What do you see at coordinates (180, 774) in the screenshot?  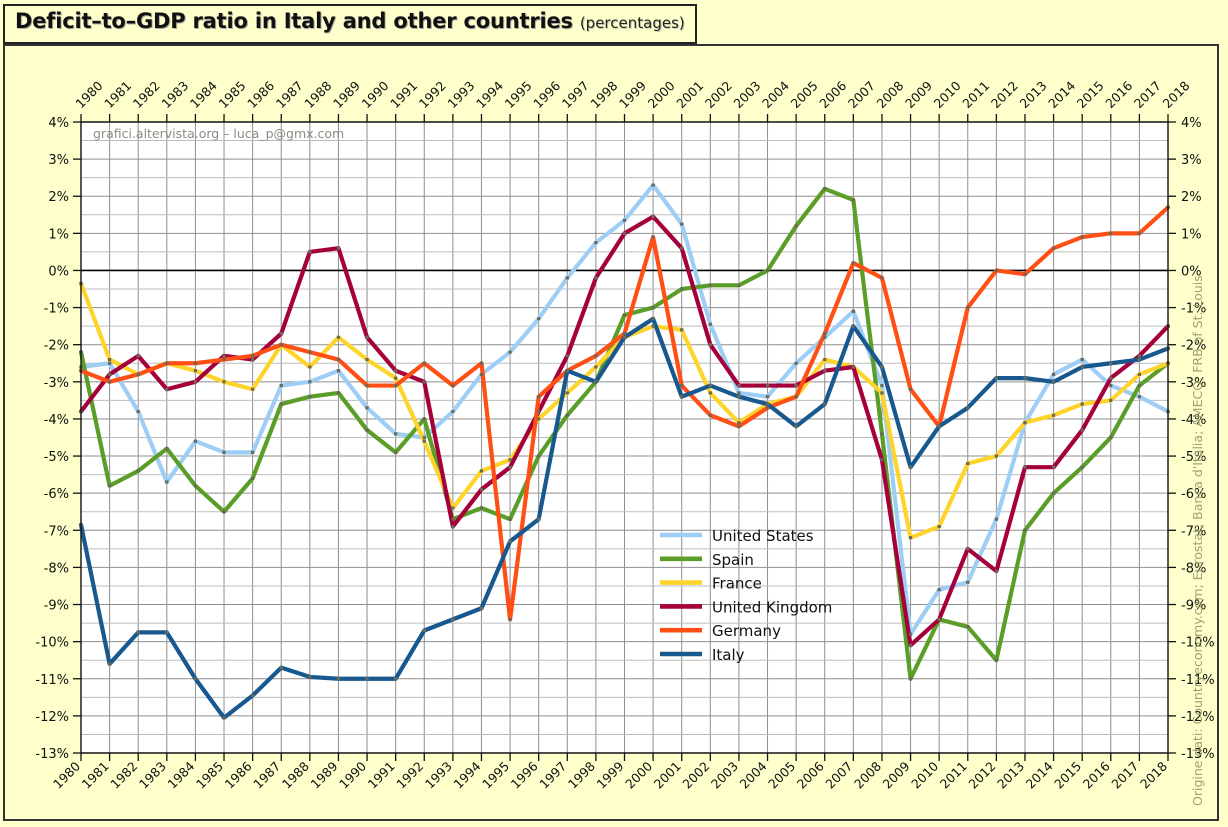 I see `x-axis-tick-label-bottom: 1984` at bounding box center [180, 774].